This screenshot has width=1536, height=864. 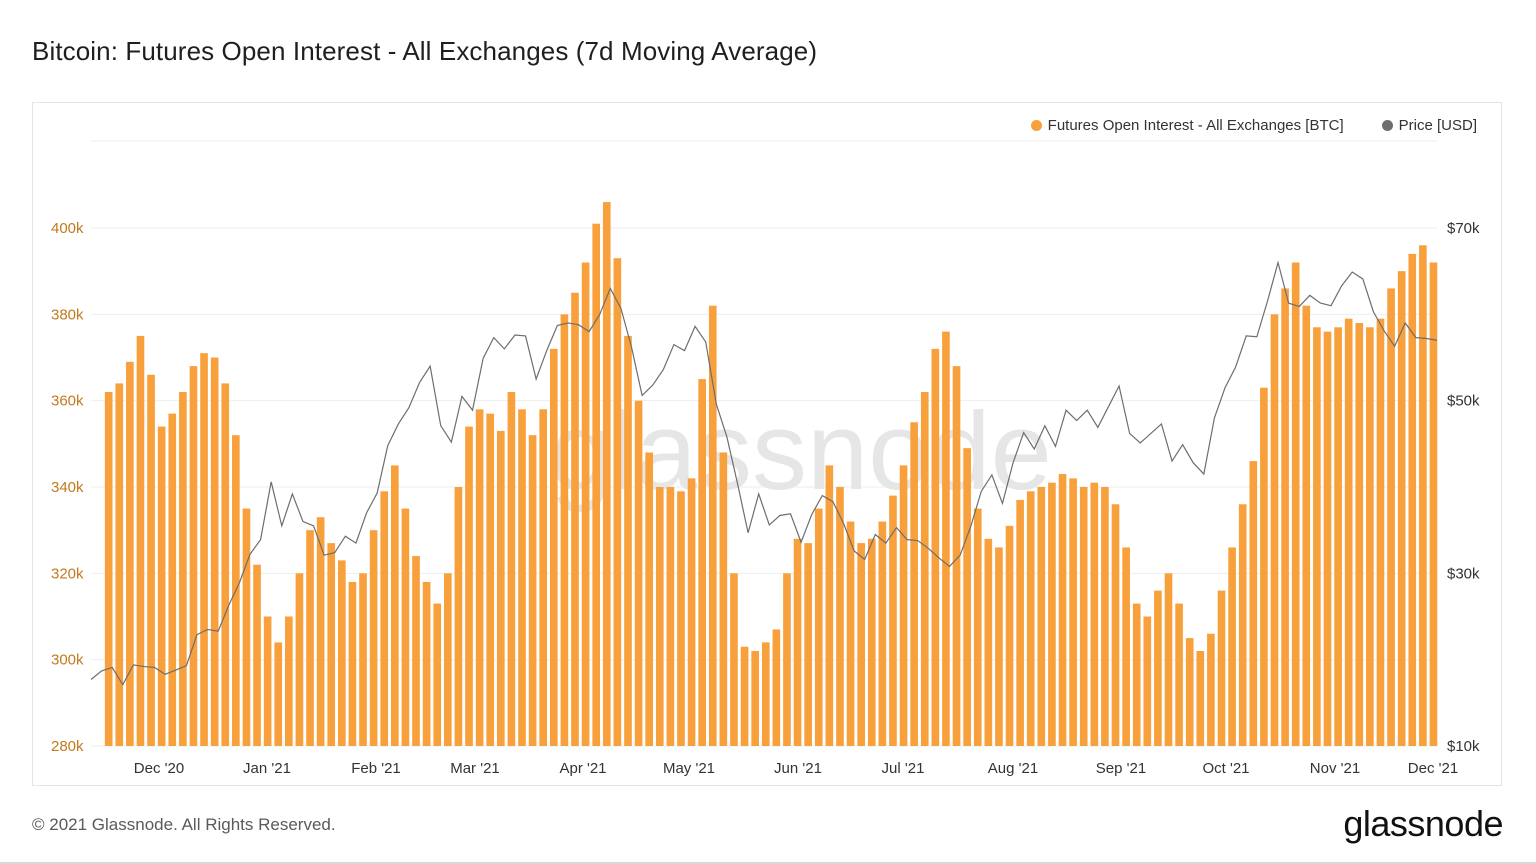 I want to click on right-axis-tick: $30k, so click(x=1463, y=573).